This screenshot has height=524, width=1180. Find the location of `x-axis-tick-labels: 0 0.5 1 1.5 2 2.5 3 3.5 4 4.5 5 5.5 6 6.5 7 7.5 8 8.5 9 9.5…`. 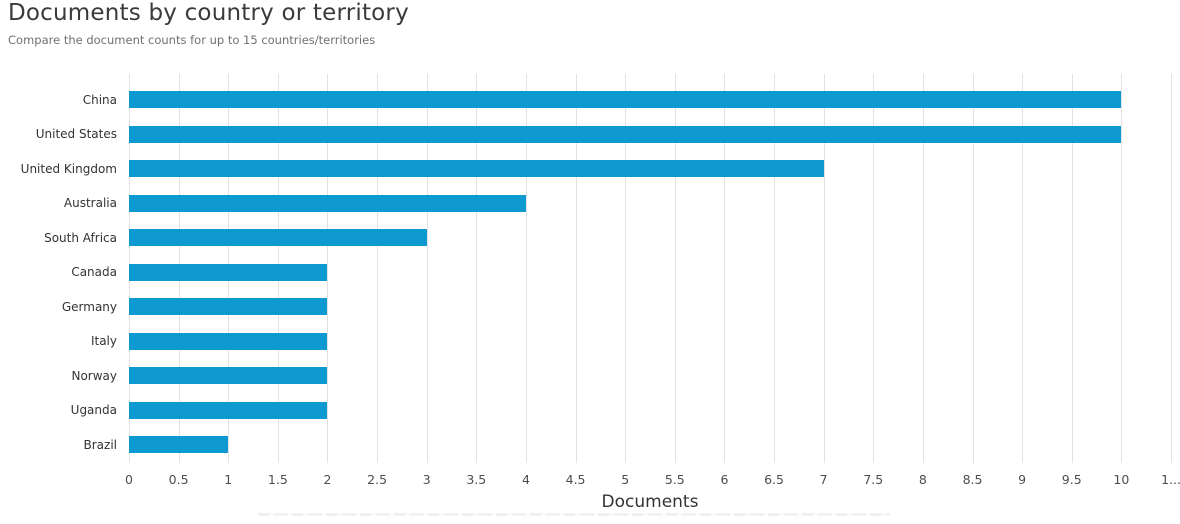

x-axis-tick-labels: 0 0.5 1 1.5 2 2.5 3 3.5 4 4.5 5 5.5 6 6.5 7 7.5 8 8.5 9 9.5… is located at coordinates (652, 480).